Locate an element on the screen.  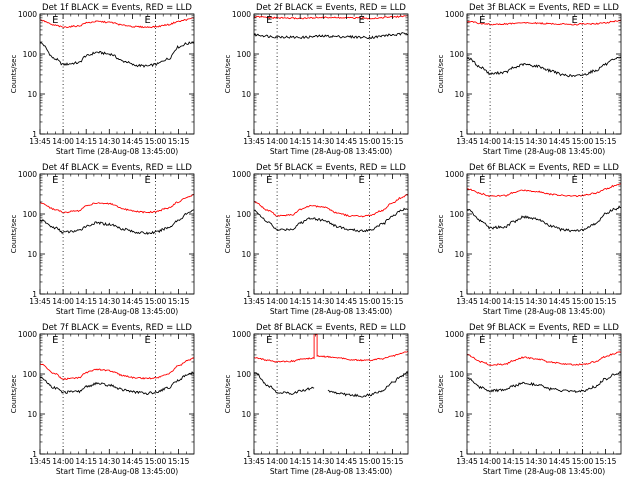
plot-title: Det 7f BLACK = Events, RED = LLD is located at coordinates (117, 328).